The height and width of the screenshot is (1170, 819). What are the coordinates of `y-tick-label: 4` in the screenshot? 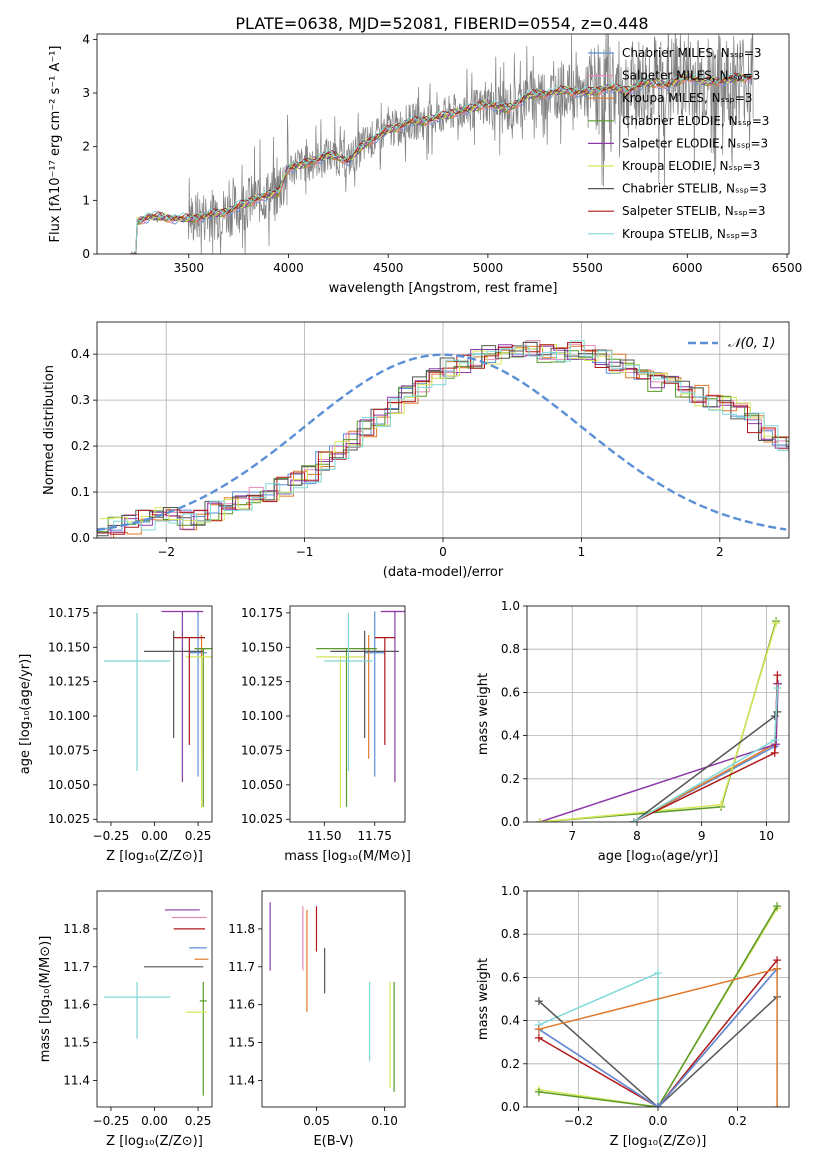 It's located at (86, 39).